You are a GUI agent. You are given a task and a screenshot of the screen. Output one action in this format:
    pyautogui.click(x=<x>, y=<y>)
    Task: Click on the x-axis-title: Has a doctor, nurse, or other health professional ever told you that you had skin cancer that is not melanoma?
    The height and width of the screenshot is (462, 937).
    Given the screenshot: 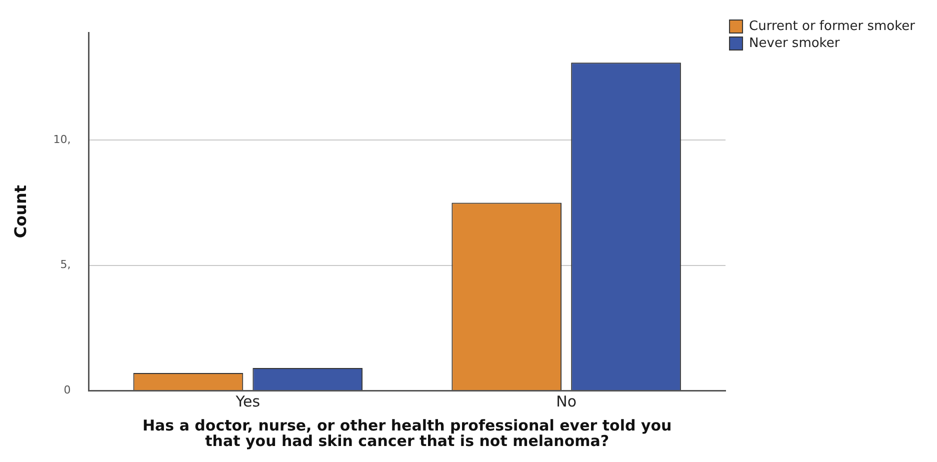 What is the action you would take?
    pyautogui.click(x=407, y=433)
    